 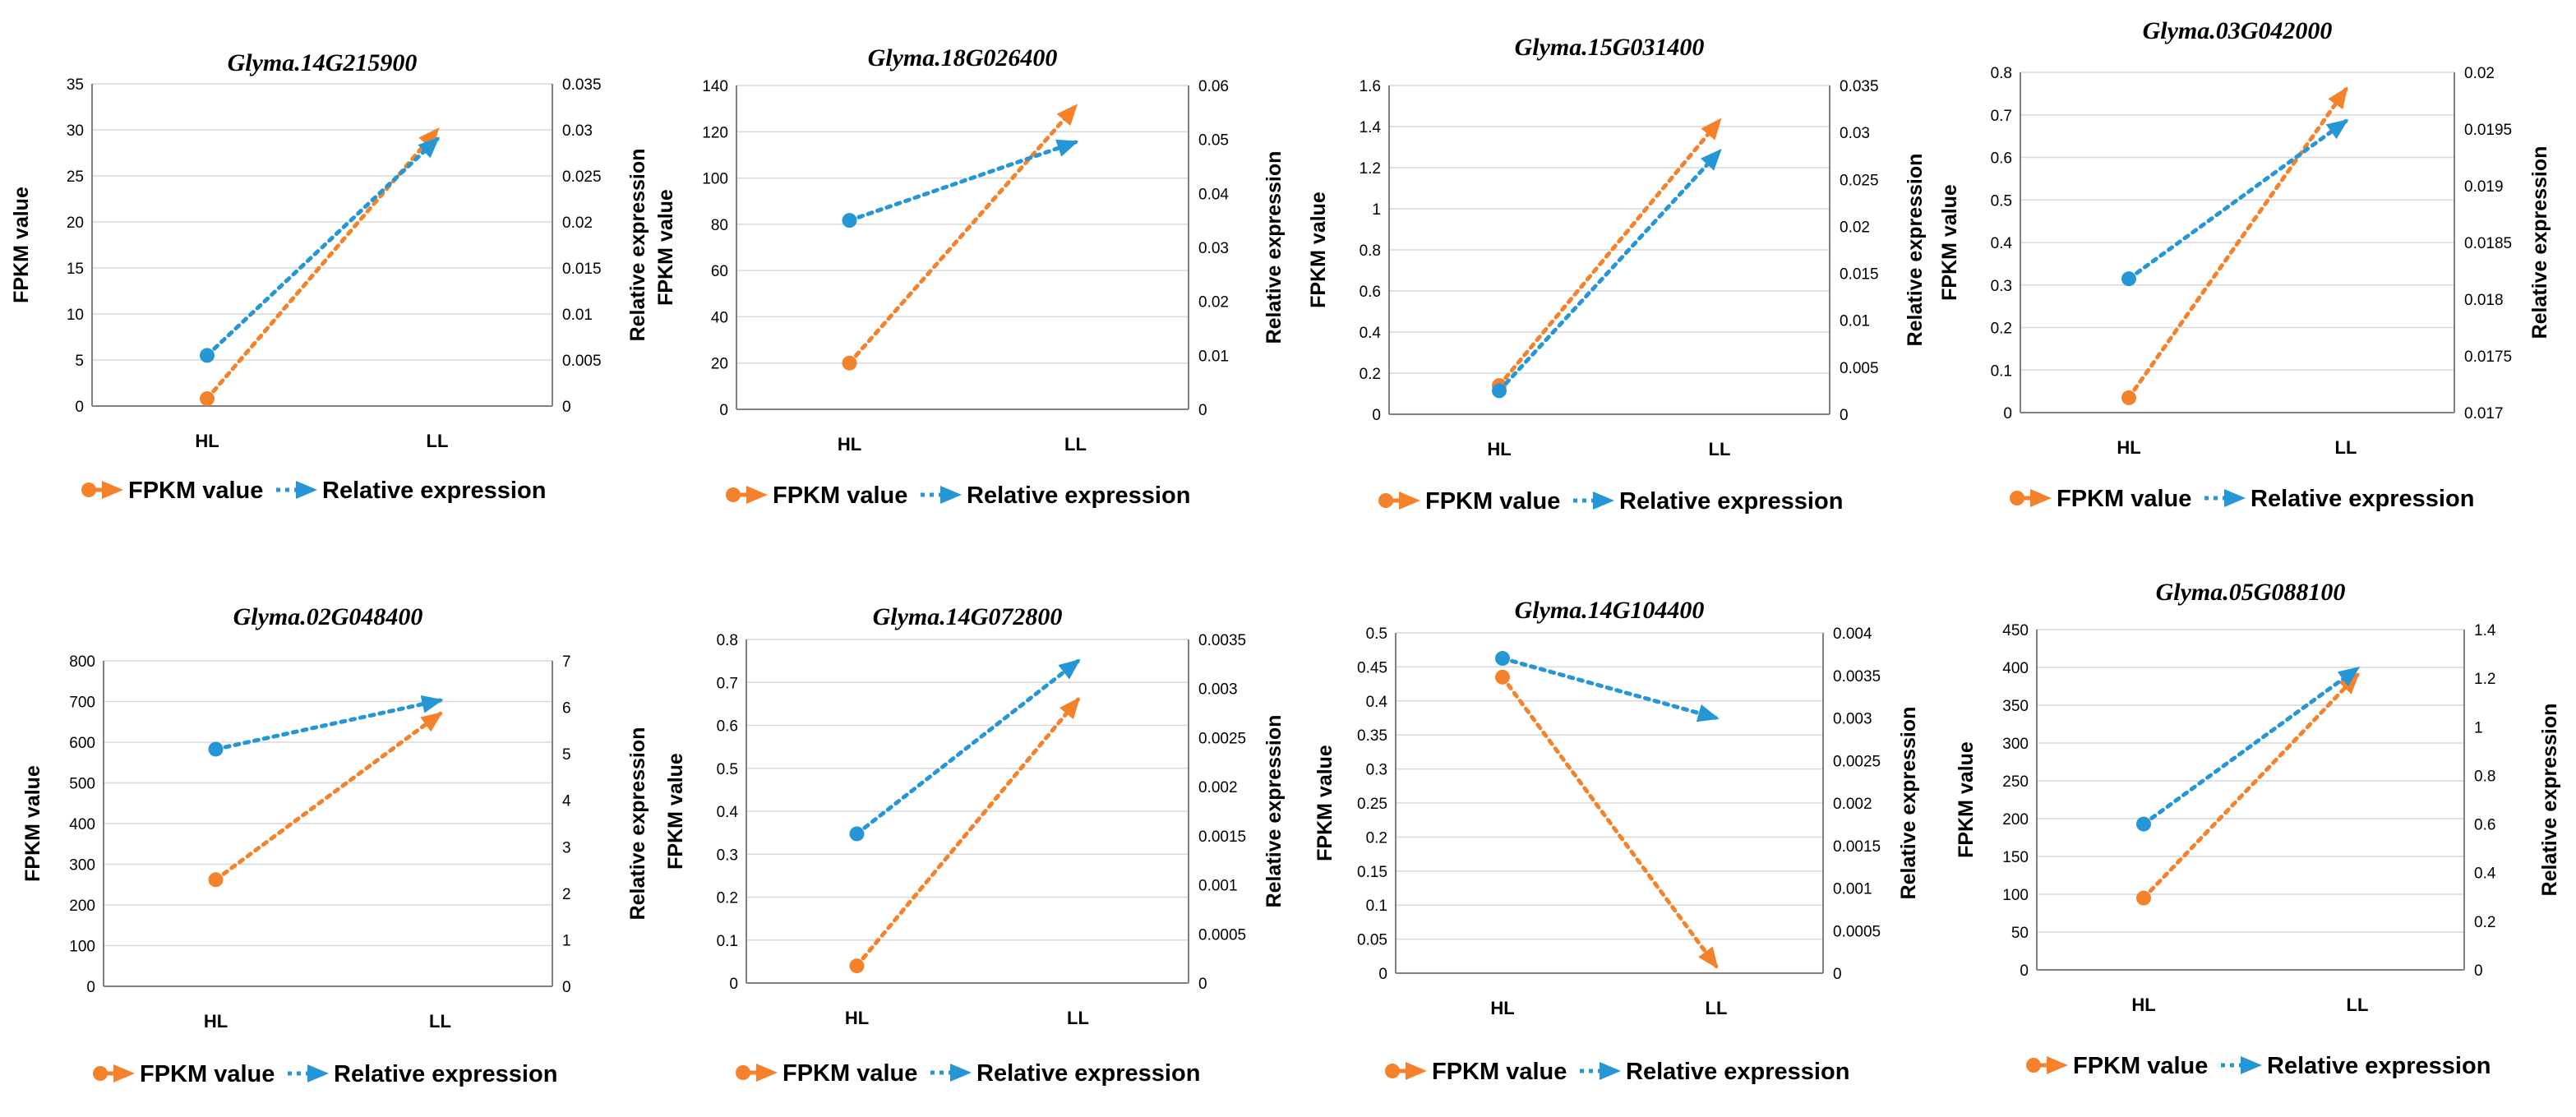 What do you see at coordinates (715, 132) in the screenshot?
I see `y-tick-label: 120` at bounding box center [715, 132].